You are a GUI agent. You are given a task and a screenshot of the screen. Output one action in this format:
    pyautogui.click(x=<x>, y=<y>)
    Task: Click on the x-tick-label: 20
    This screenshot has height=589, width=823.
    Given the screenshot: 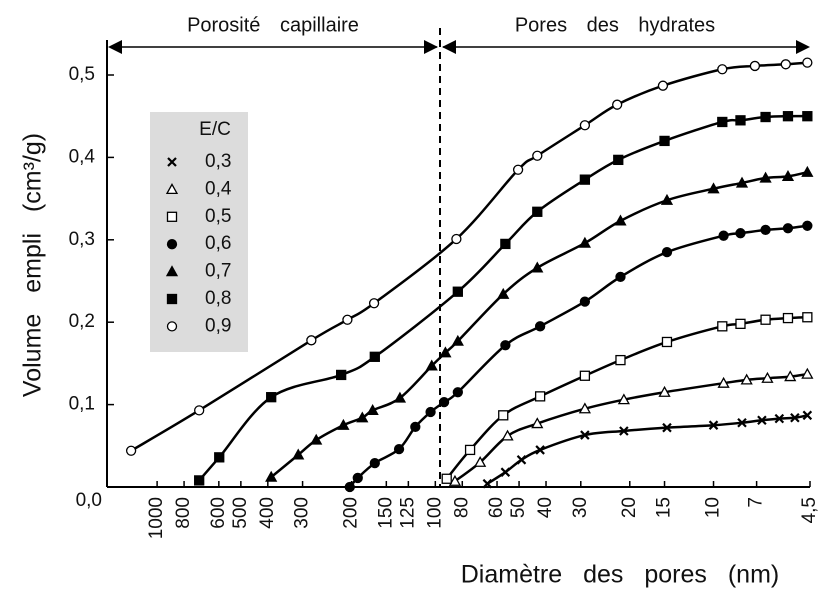 What is the action you would take?
    pyautogui.click(x=629, y=507)
    